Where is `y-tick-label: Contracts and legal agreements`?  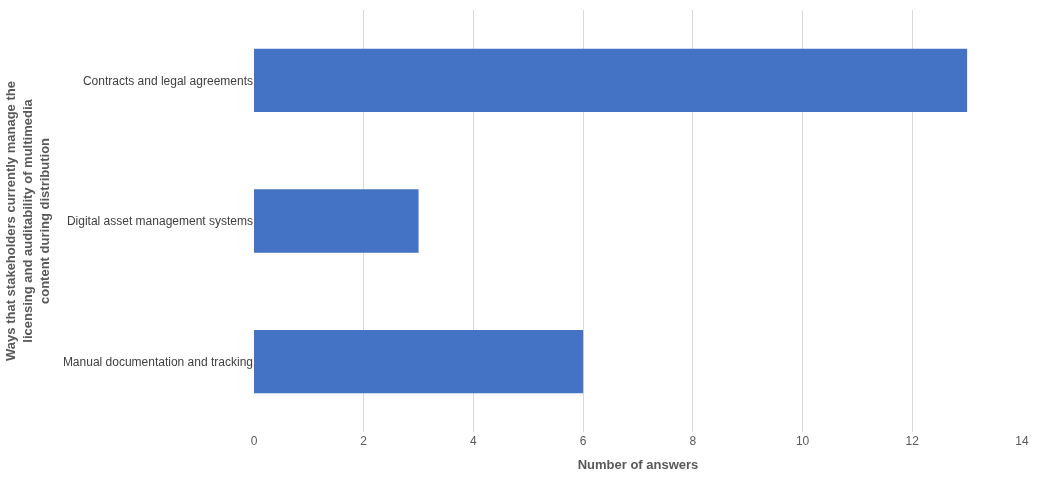
y-tick-label: Contracts and legal agreements is located at coordinates (167, 80).